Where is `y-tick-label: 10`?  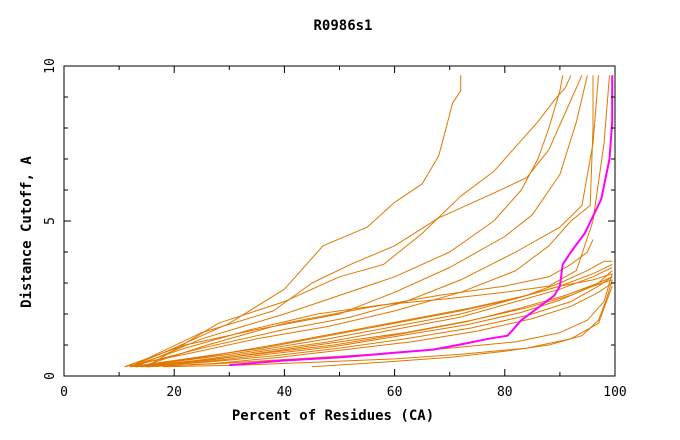 y-tick-label: 10 is located at coordinates (50, 66).